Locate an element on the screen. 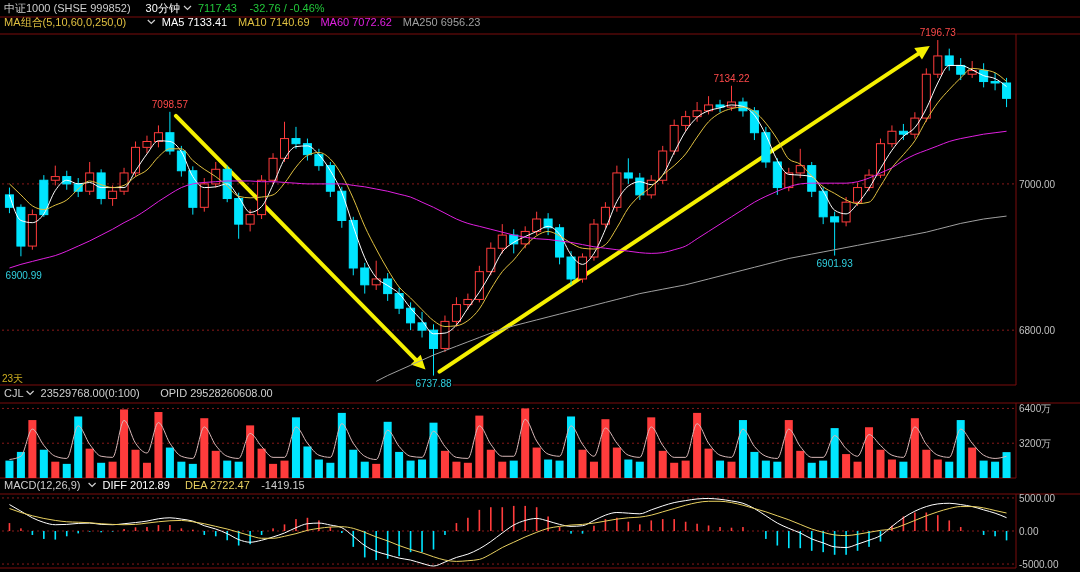 Image resolution: width=1080 pixels, height=572 pixels. text: MA5 7133.41 is located at coordinates (194, 22).